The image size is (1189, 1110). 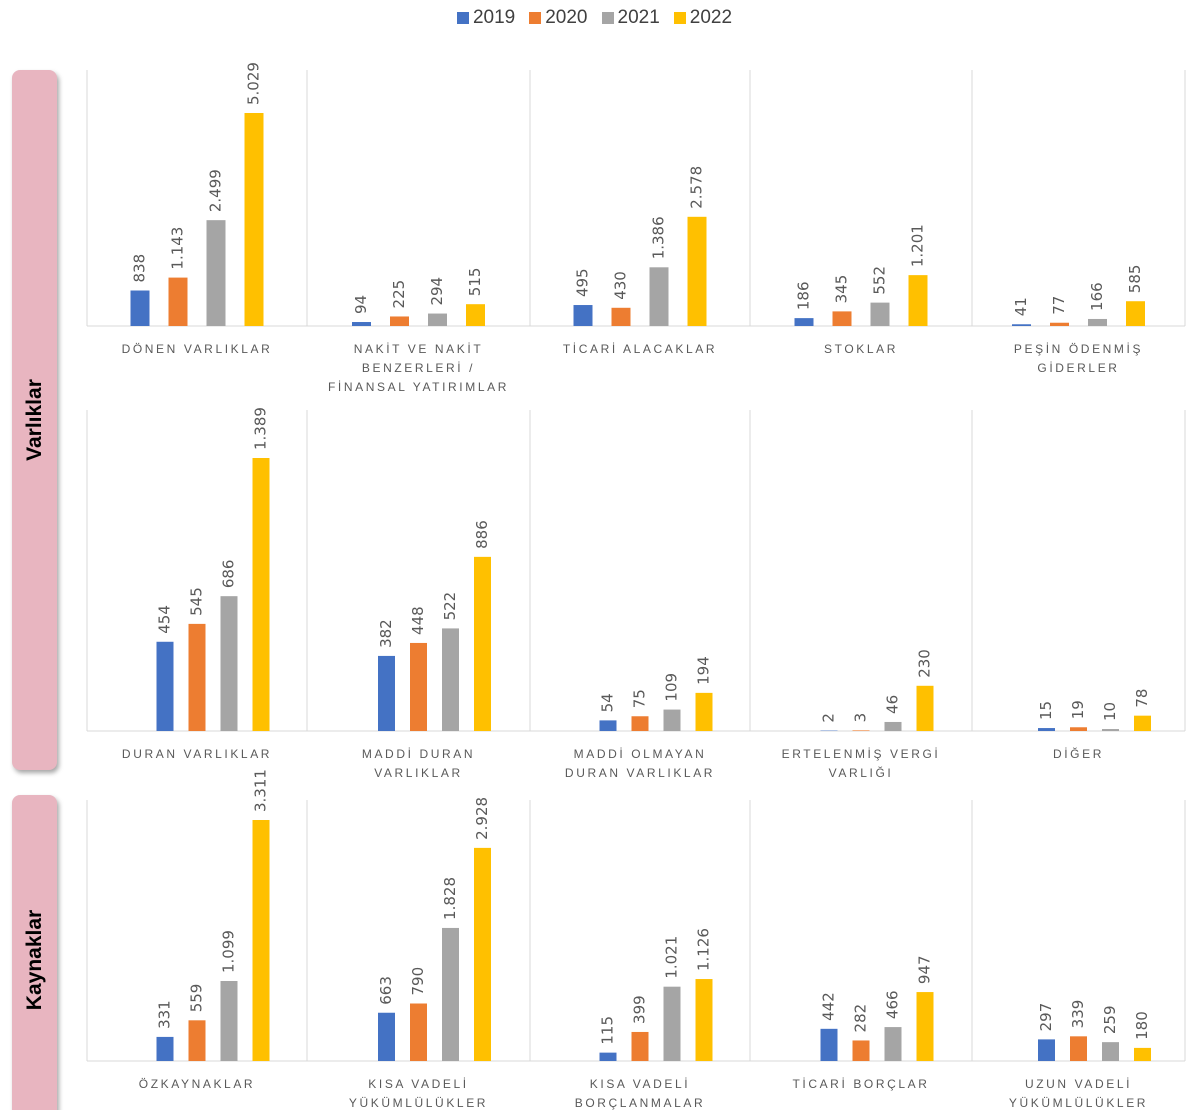 I want to click on value-label: 2.928, so click(x=482, y=818).